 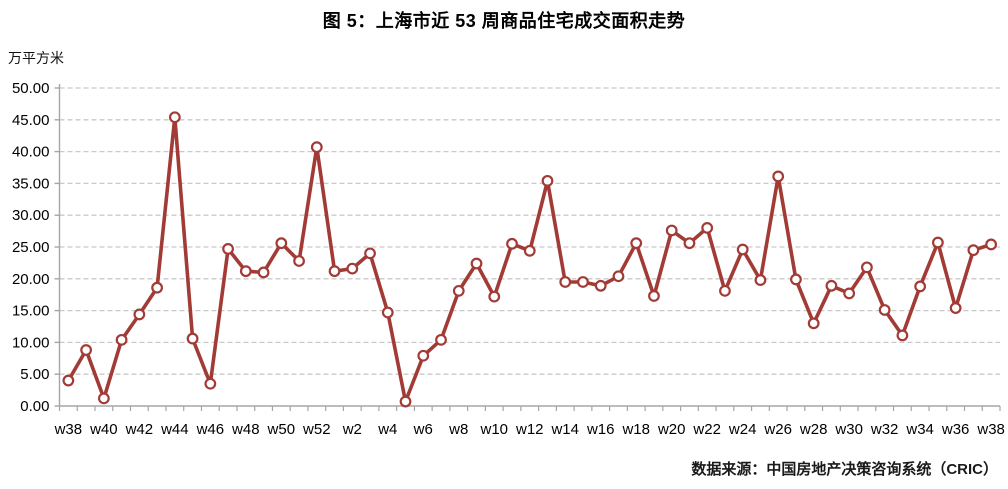 What do you see at coordinates (458, 429) in the screenshot?
I see `x-tick-label: w8` at bounding box center [458, 429].